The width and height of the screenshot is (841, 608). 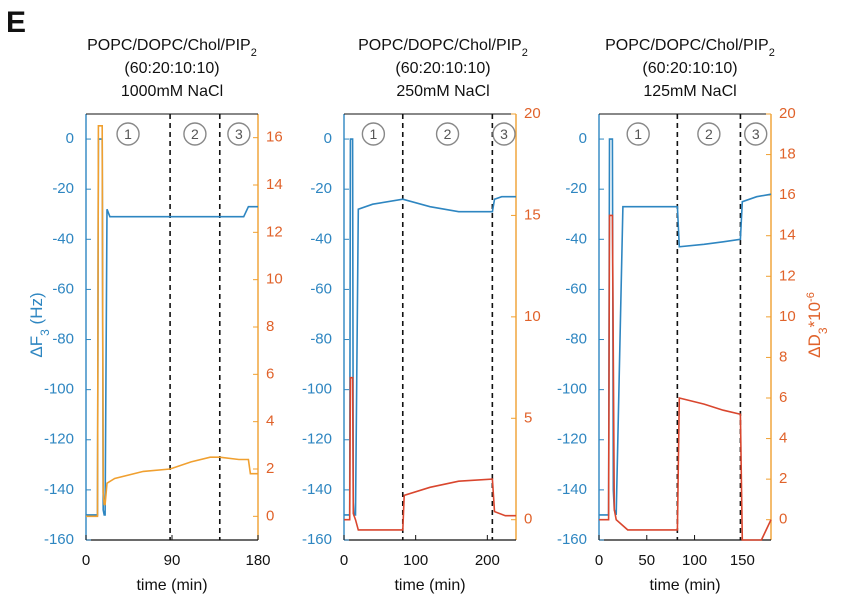 I want to click on y-axis-label-right-superscript: -6, so click(x=811, y=297).